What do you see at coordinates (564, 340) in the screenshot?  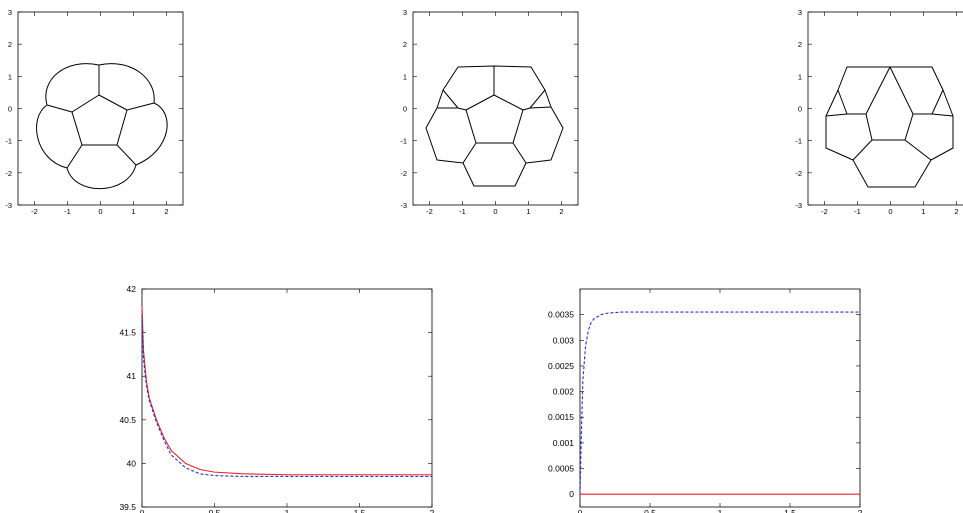 I see `y-tick-label: 0.003` at bounding box center [564, 340].